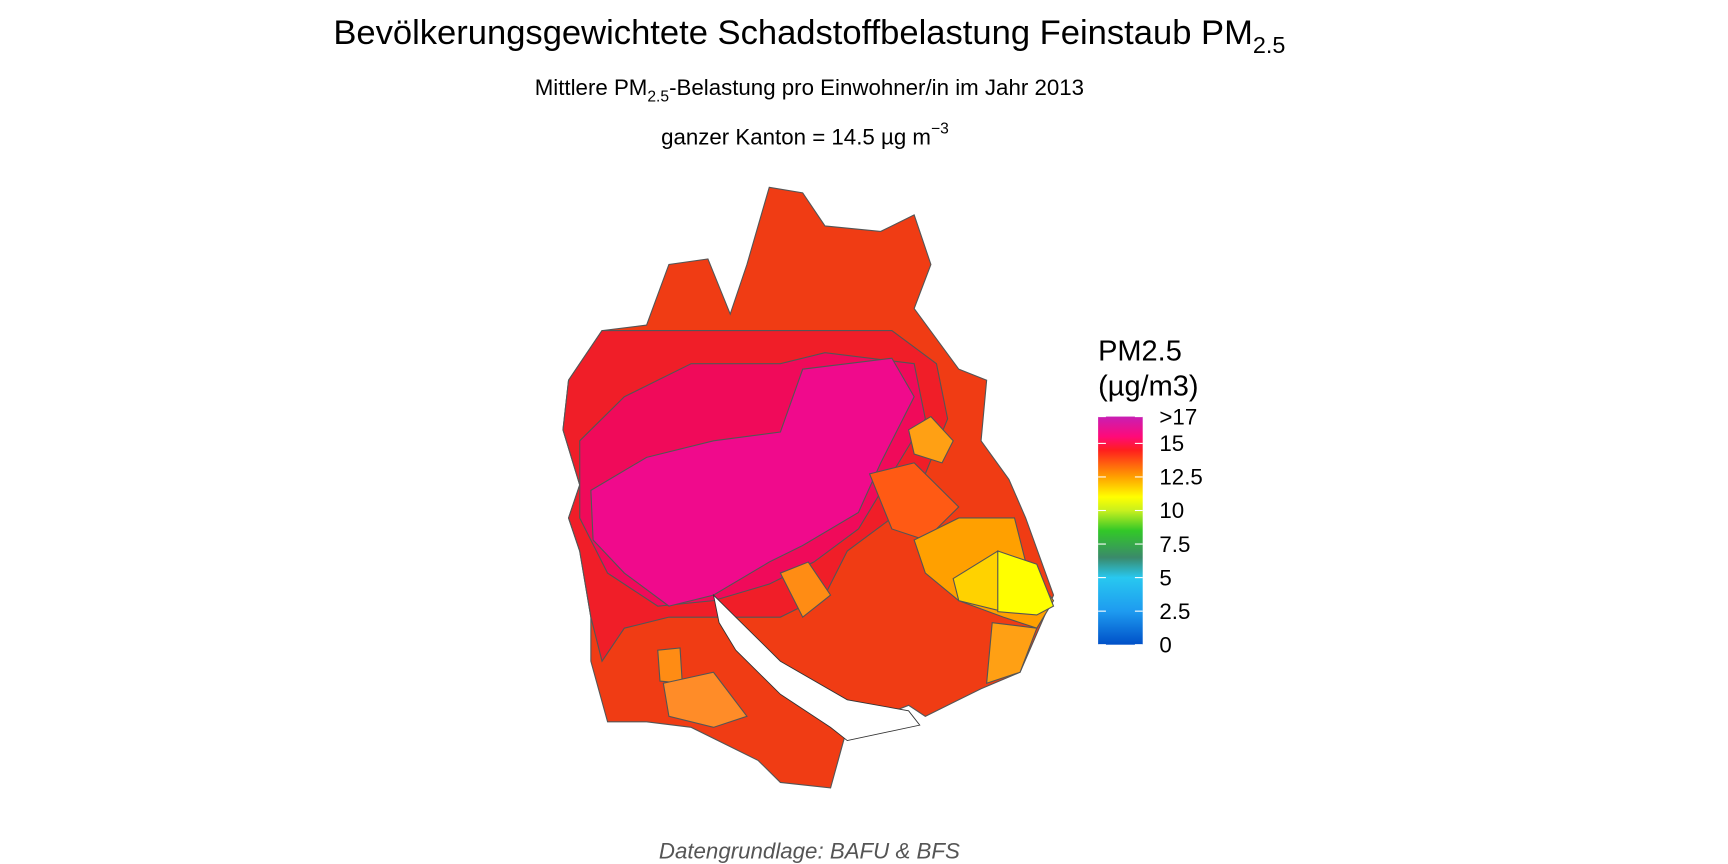 The image size is (1728, 864). Describe the element at coordinates (1269, 45) in the screenshot. I see `title-subscript: 2.5` at that location.